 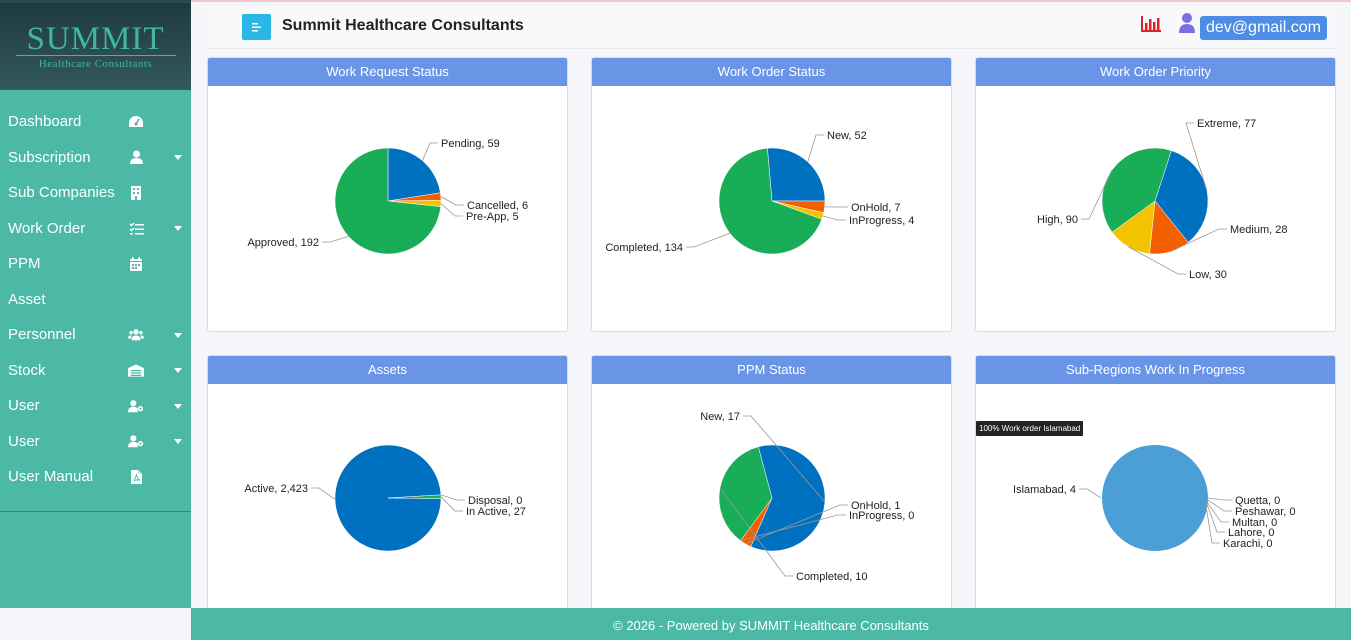 What do you see at coordinates (49, 157) in the screenshot?
I see `sidebar-item-label: Subscription` at bounding box center [49, 157].